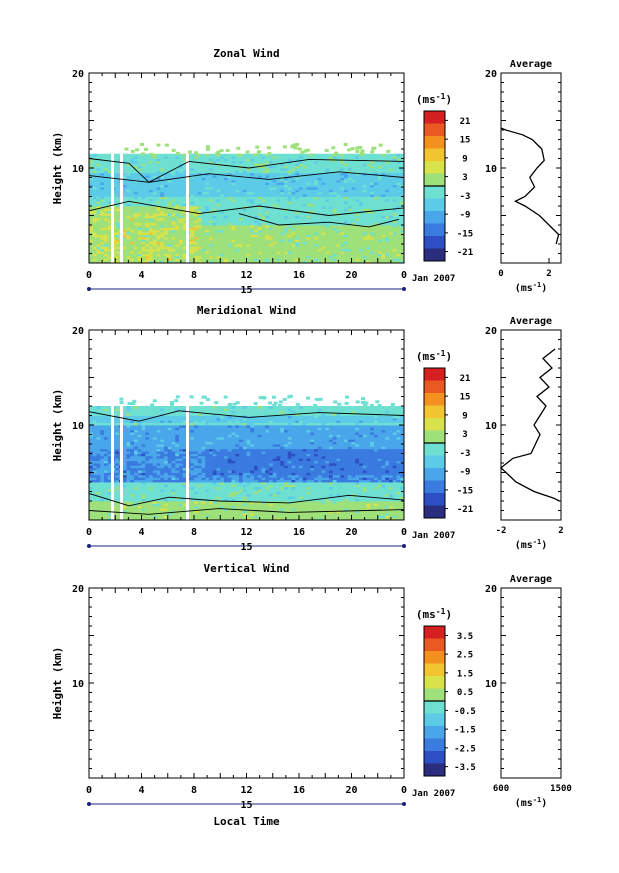 The width and height of the screenshot is (619, 873). I want to click on average-panel: Average 10 20 0 2 (ms-1), so click(523, 176).